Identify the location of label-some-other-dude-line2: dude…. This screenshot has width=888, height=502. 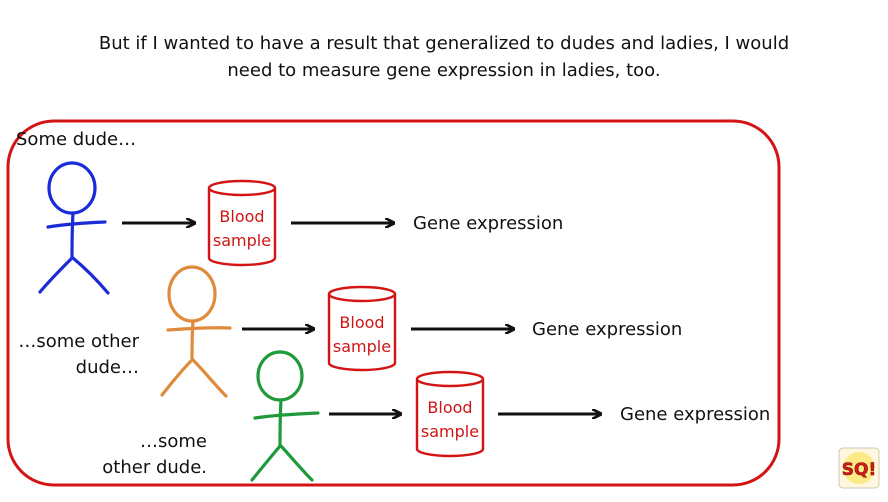
(107, 367).